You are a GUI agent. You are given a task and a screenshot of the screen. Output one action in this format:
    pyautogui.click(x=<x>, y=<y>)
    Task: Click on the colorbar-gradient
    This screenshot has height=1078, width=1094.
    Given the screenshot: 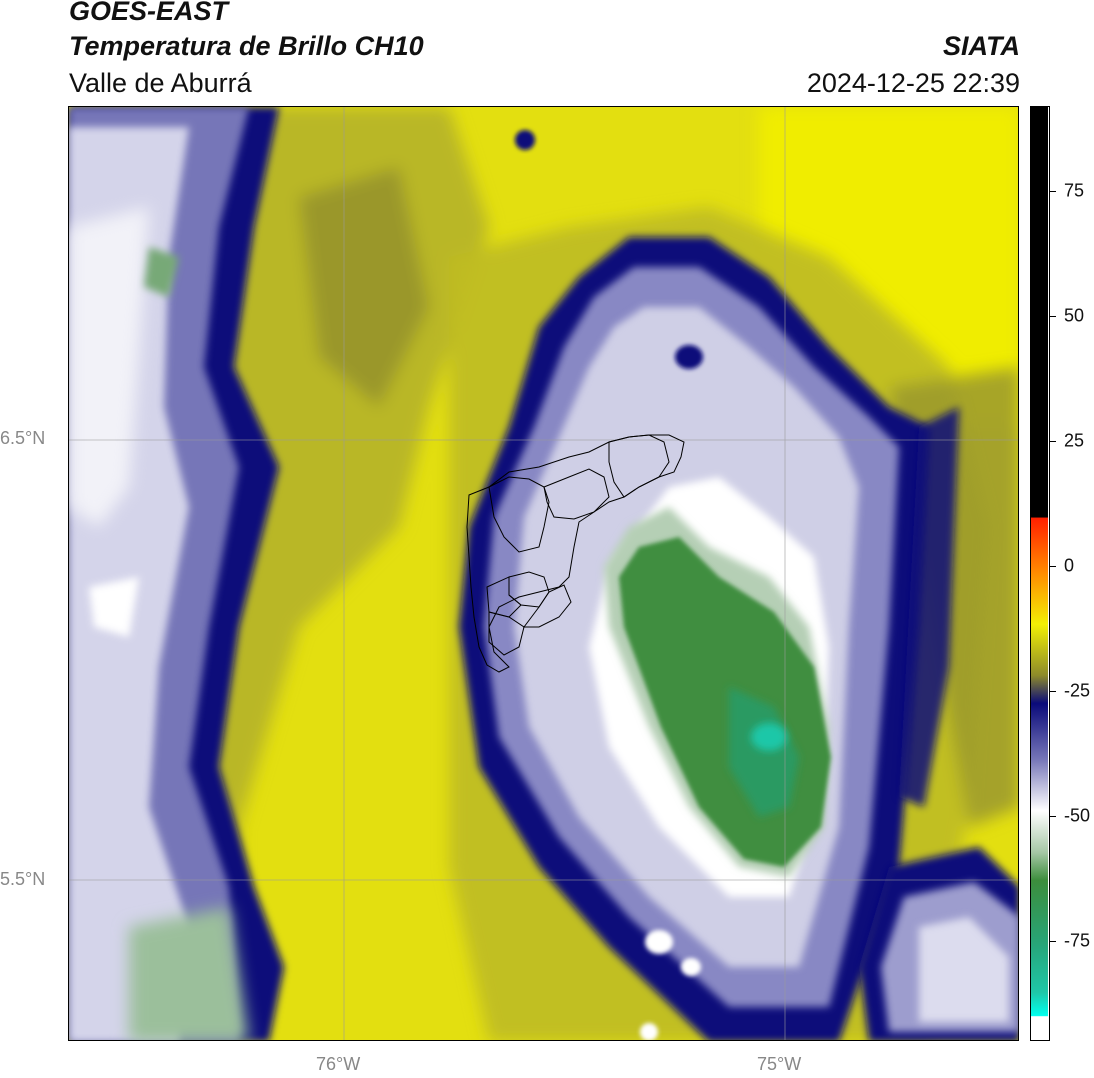 What is the action you would take?
    pyautogui.click(x=1039, y=573)
    